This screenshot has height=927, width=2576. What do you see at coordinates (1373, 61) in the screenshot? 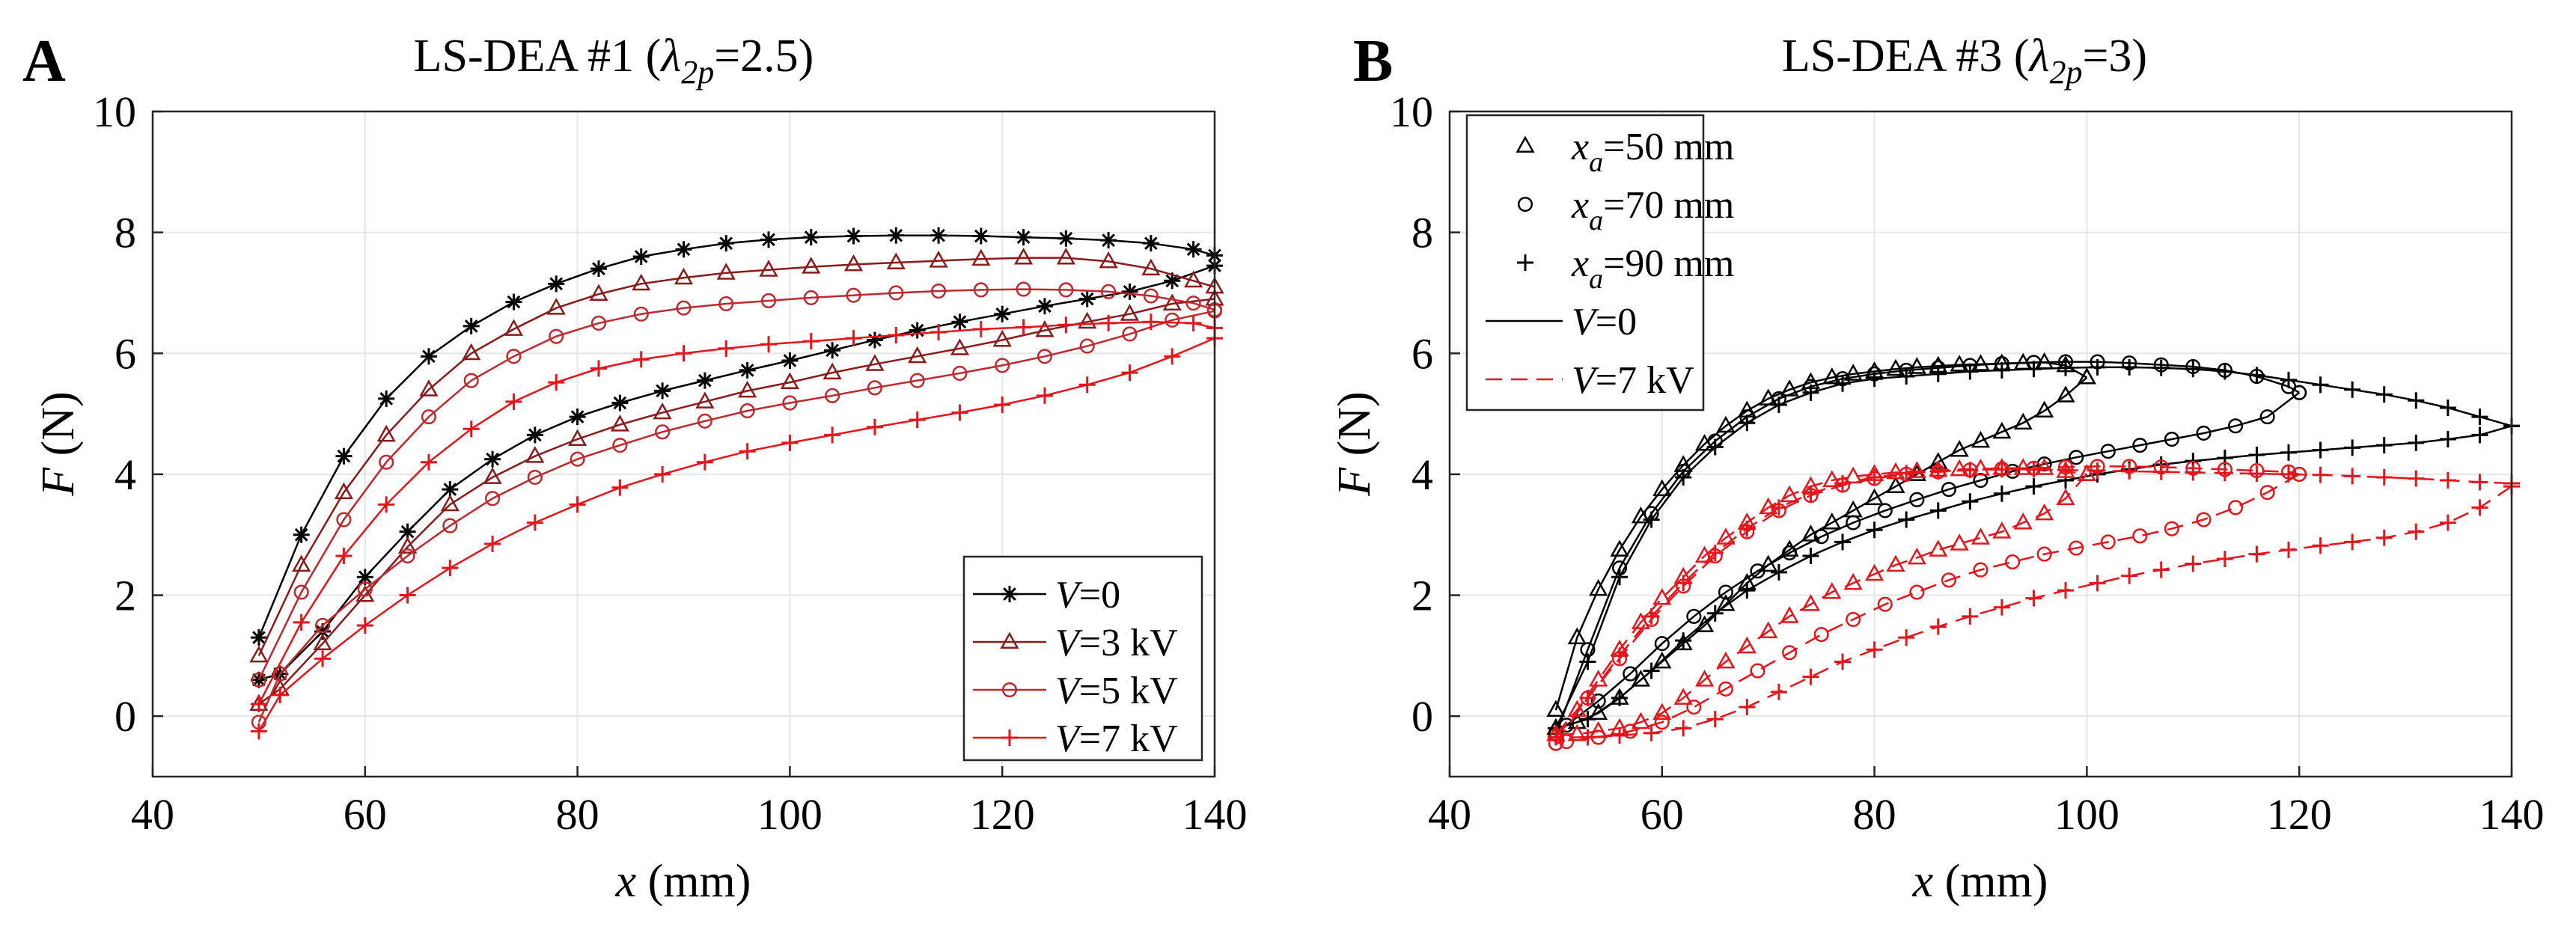
I see `panel-b-letter: B` at bounding box center [1373, 61].